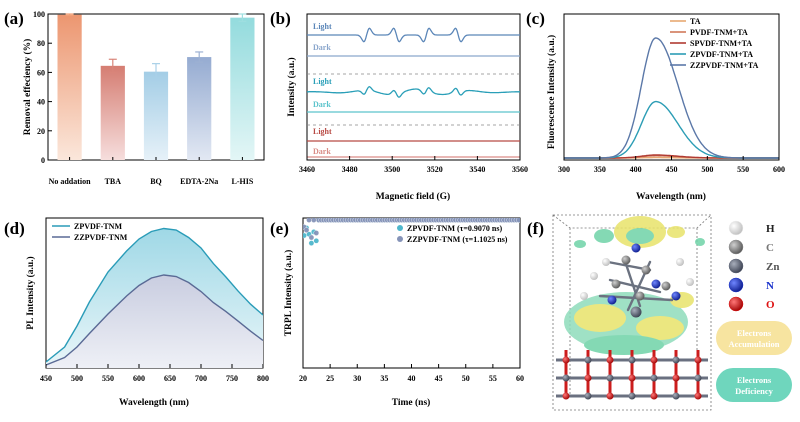 This screenshot has height=422, width=800. What do you see at coordinates (707, 169) in the screenshot?
I see `panel-c-xtick-label: 500` at bounding box center [707, 169].